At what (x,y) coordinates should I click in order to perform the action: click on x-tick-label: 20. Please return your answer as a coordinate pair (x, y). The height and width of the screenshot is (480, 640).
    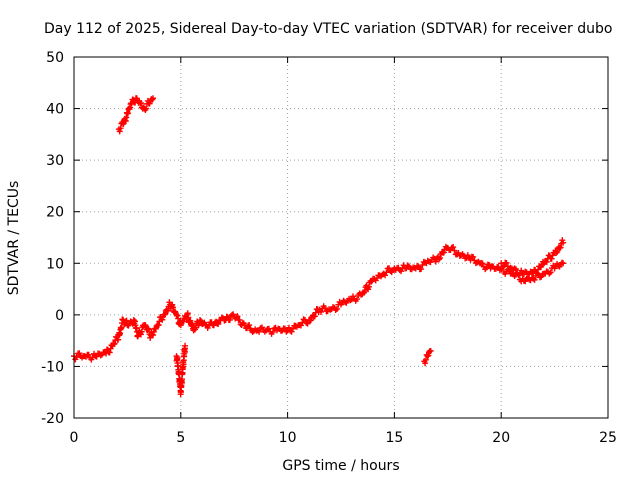
    Looking at the image, I should click on (501, 438).